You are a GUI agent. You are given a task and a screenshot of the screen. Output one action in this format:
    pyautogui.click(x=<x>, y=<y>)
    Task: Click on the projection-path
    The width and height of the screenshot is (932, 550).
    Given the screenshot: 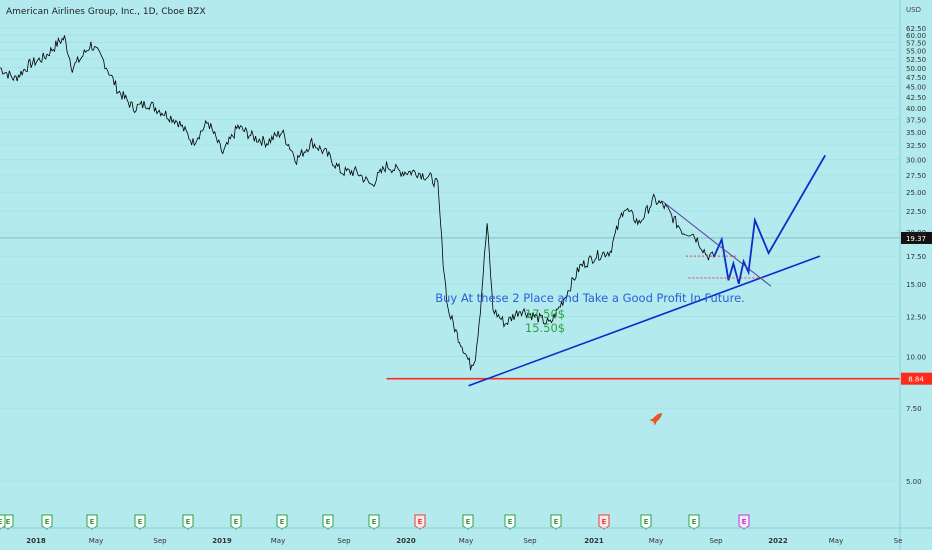 What is the action you would take?
    pyautogui.click(x=769, y=219)
    